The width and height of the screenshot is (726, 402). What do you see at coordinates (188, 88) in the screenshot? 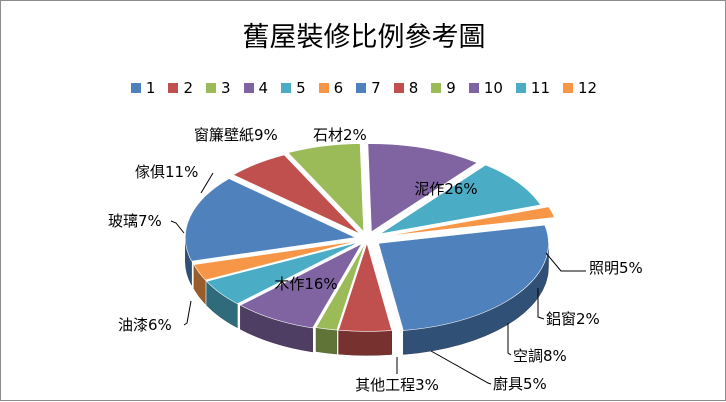
I see `legend-label: 2` at bounding box center [188, 88].